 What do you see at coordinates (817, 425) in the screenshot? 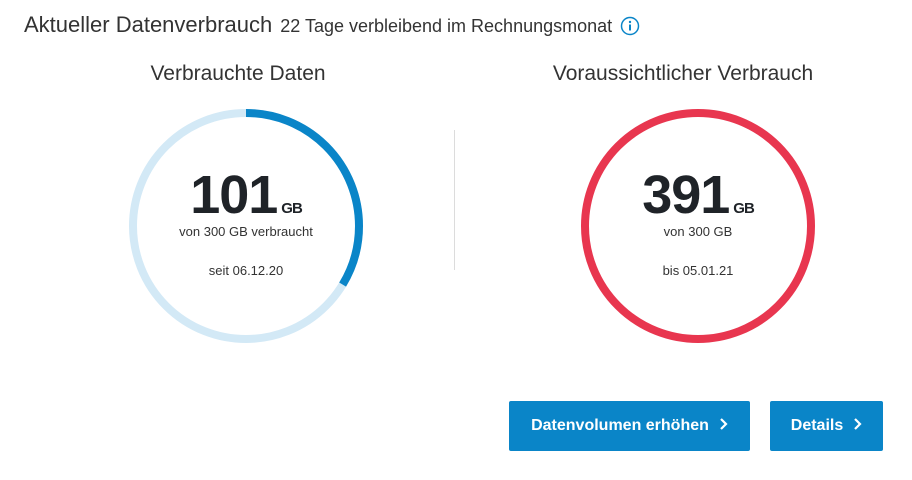
I see `details-label: Details` at bounding box center [817, 425].